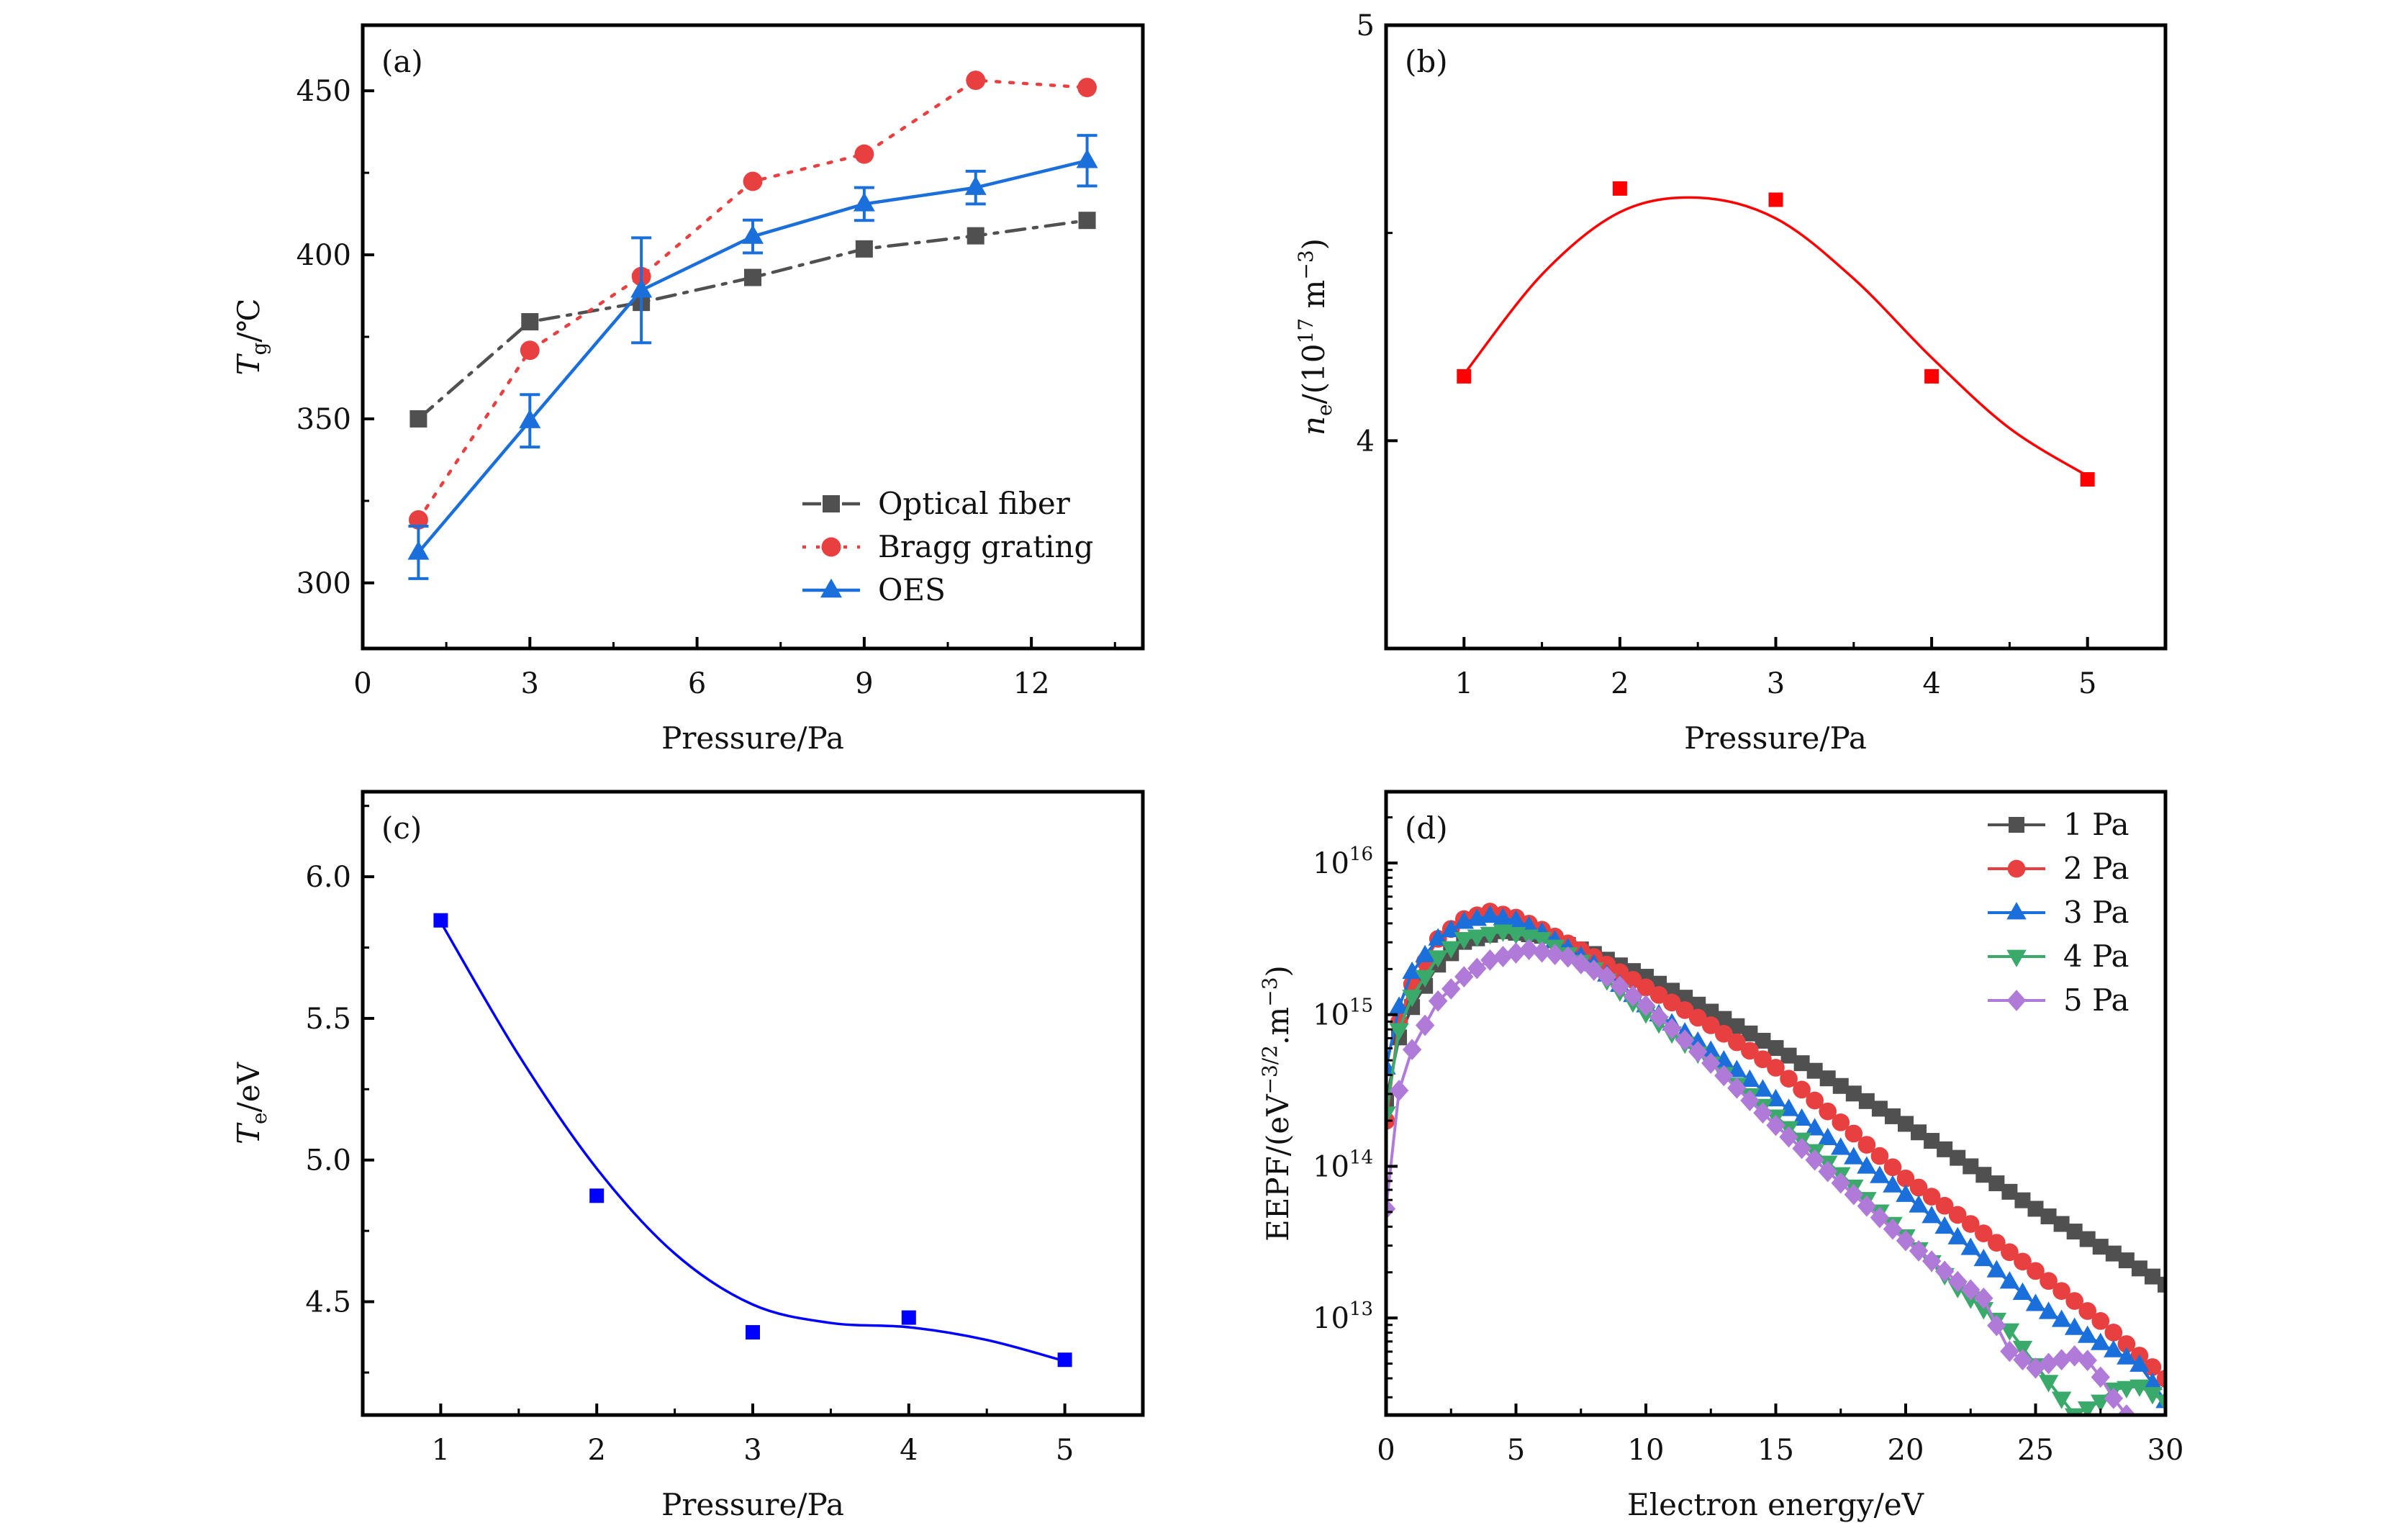 This screenshot has width=2408, height=1523. What do you see at coordinates (530, 684) in the screenshot?
I see `x-tick-label: 3` at bounding box center [530, 684].